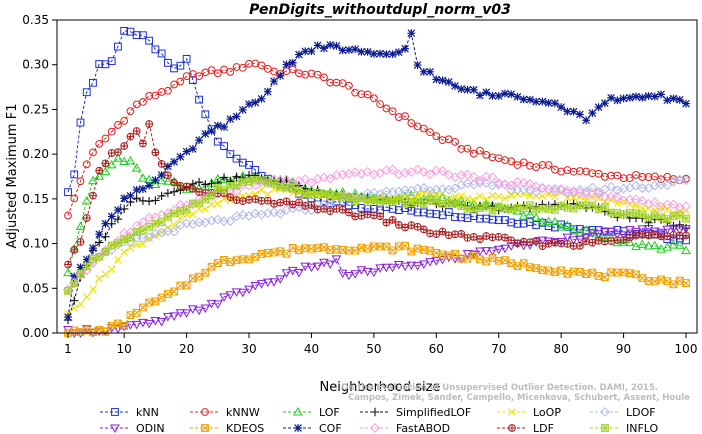  Describe the element at coordinates (543, 428) in the screenshot. I see `legend-label-ldf: LDF` at that location.